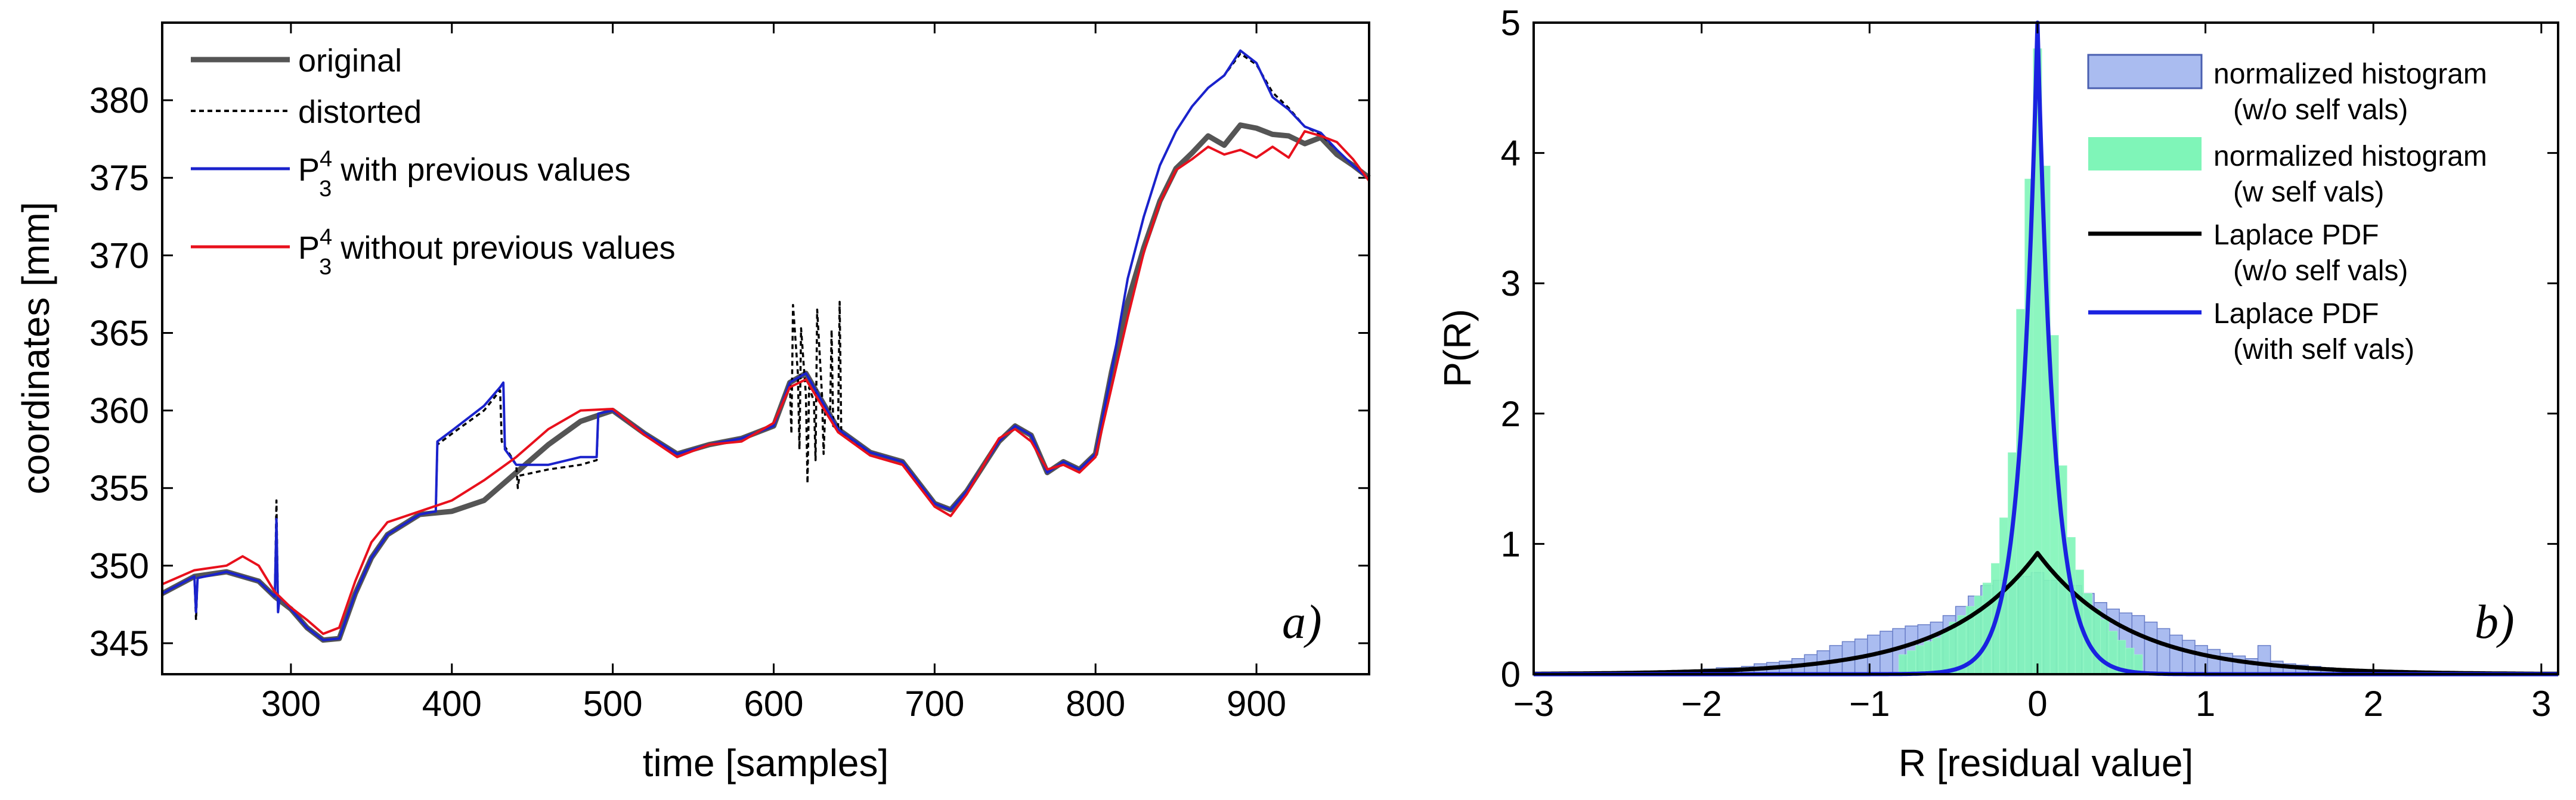 The height and width of the screenshot is (800, 2576). What do you see at coordinates (119, 100) in the screenshot?
I see `y-tick-label: 380` at bounding box center [119, 100].